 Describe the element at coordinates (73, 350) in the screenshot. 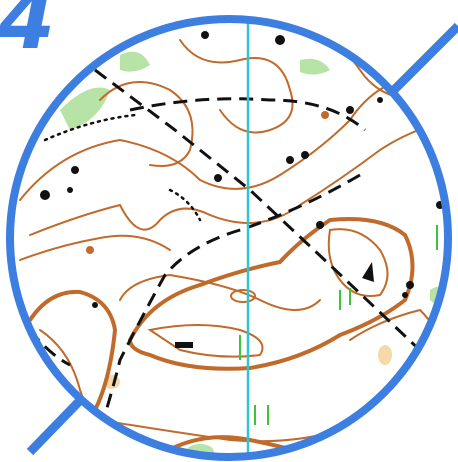

I see `index-contour` at that location.